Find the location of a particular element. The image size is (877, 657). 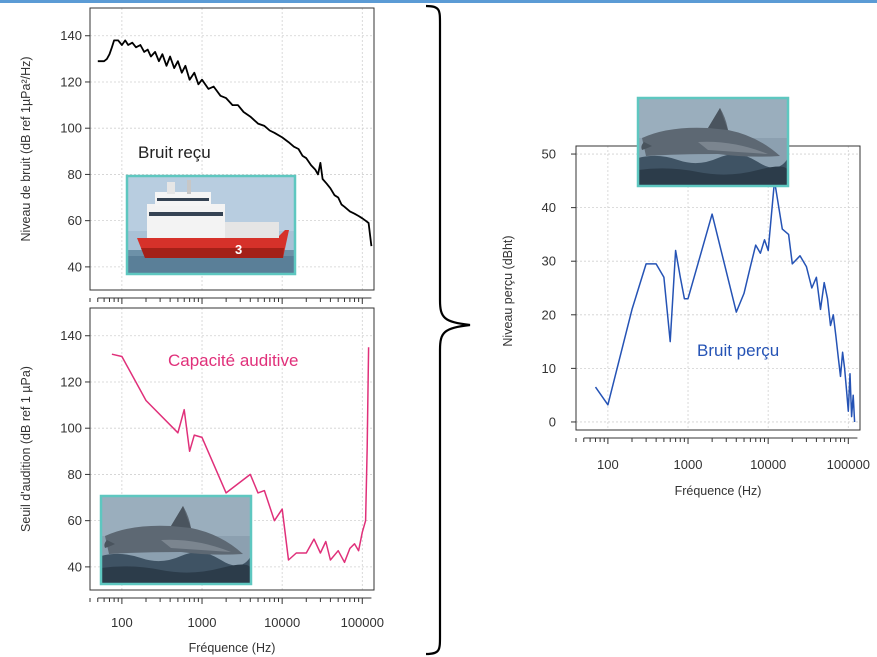

y-tick-label: 30 is located at coordinates (549, 261).